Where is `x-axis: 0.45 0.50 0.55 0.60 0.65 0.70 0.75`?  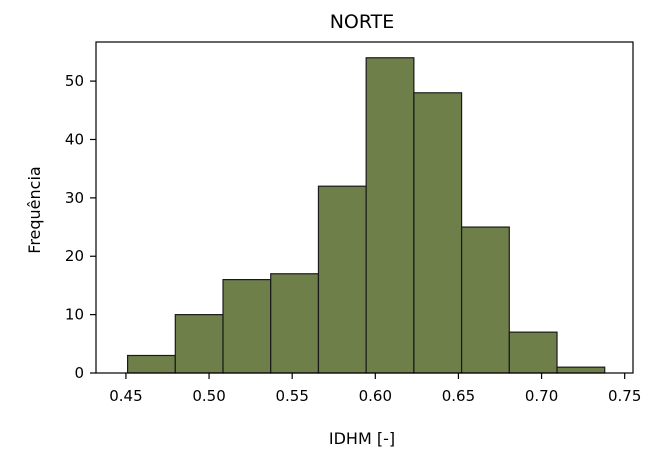
x-axis: 0.45 0.50 0.55 0.60 0.65 0.70 0.75 is located at coordinates (375, 389).